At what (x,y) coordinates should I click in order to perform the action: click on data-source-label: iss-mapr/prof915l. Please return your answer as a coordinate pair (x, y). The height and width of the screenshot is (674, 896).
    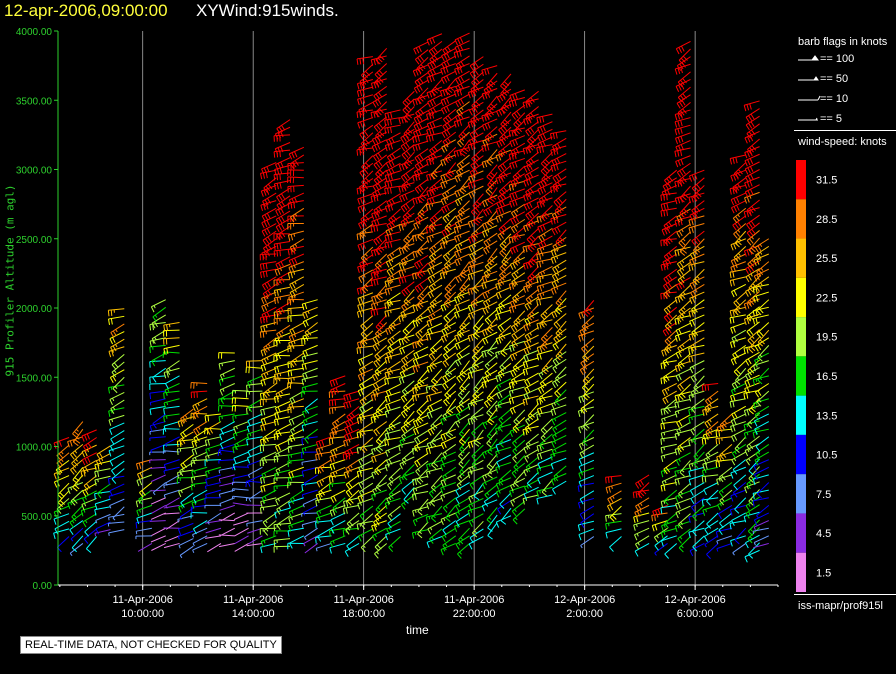
    Looking at the image, I should click on (840, 606).